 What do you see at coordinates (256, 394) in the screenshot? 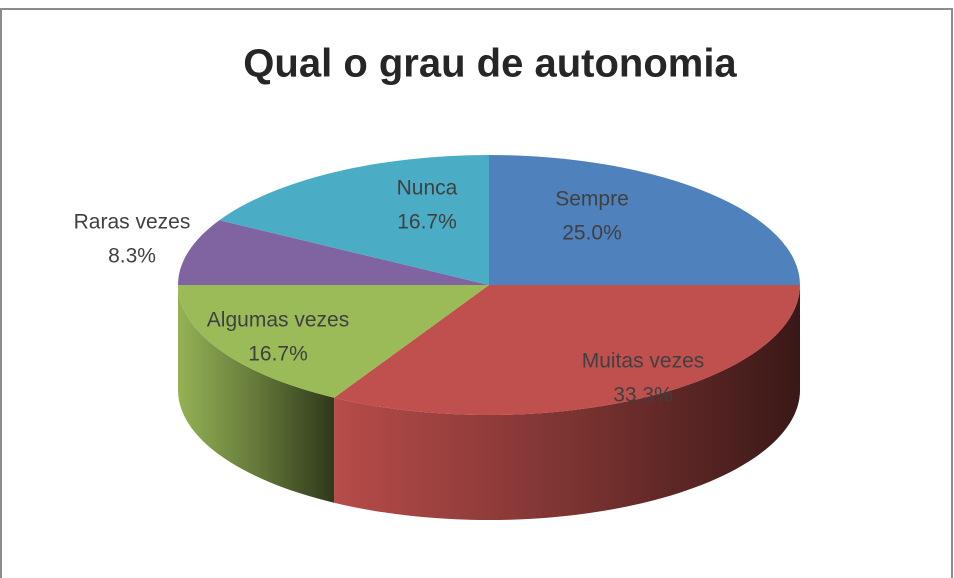
I see `slice-side-shade` at bounding box center [256, 394].